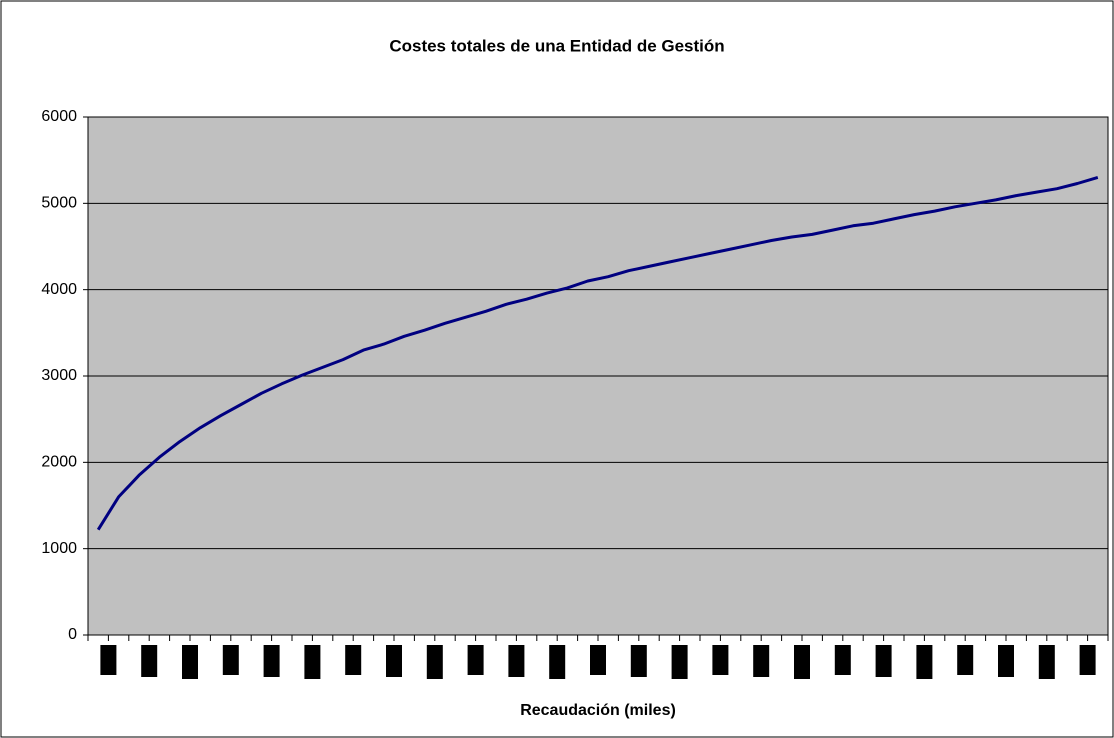 This screenshot has width=1114, height=738. Describe the element at coordinates (59, 462) in the screenshot. I see `y-tick-label: 2000` at that location.